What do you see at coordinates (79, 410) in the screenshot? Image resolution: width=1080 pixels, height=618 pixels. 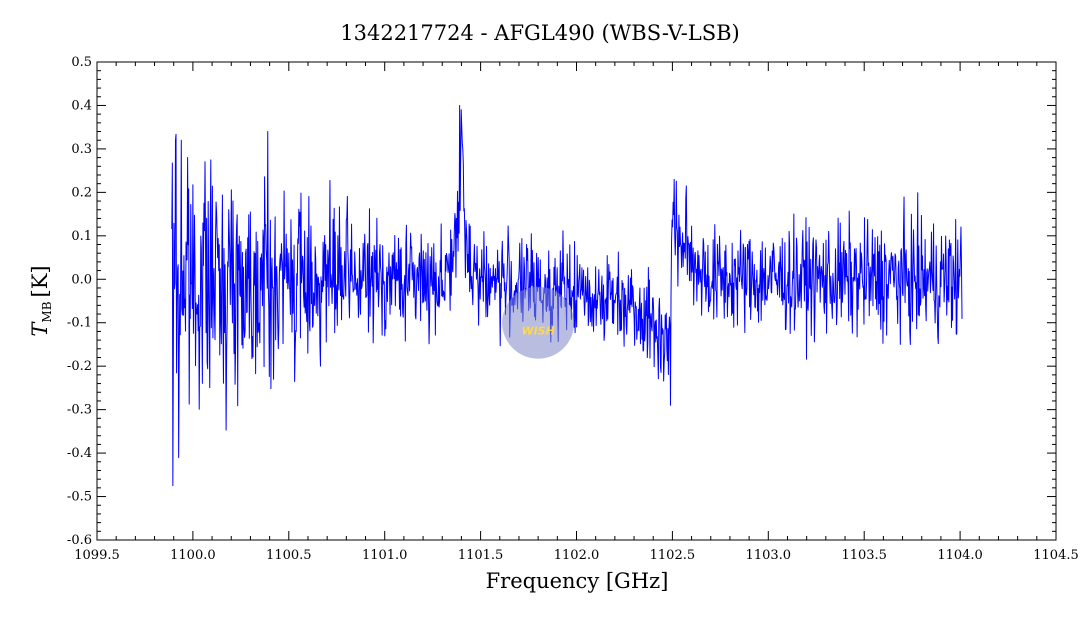 I see `y-tick-label: -0.3` at bounding box center [79, 410].